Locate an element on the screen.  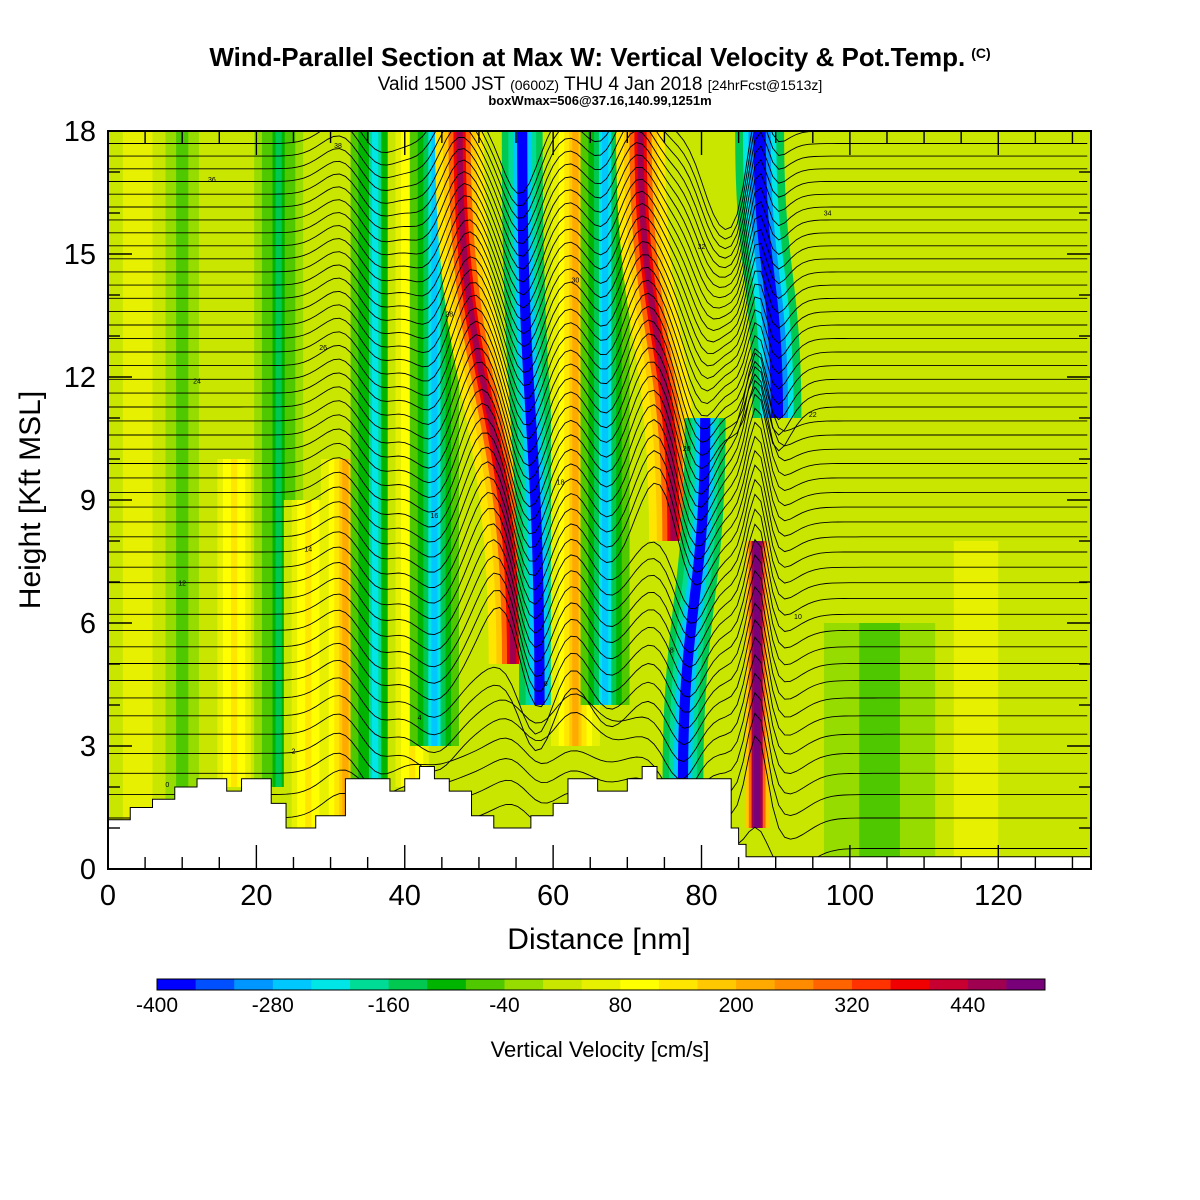
isentrope-label: 16 is located at coordinates (435, 516).